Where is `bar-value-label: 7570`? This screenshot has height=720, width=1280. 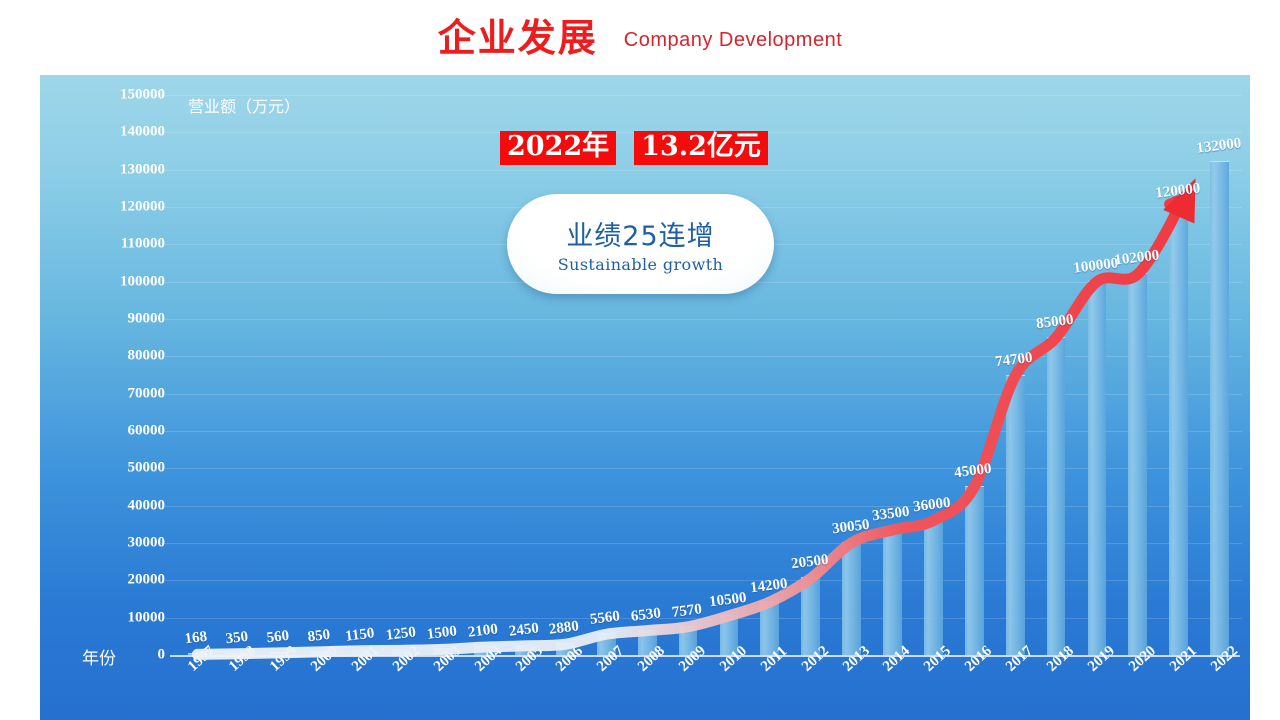 bar-value-label: 7570 is located at coordinates (687, 611).